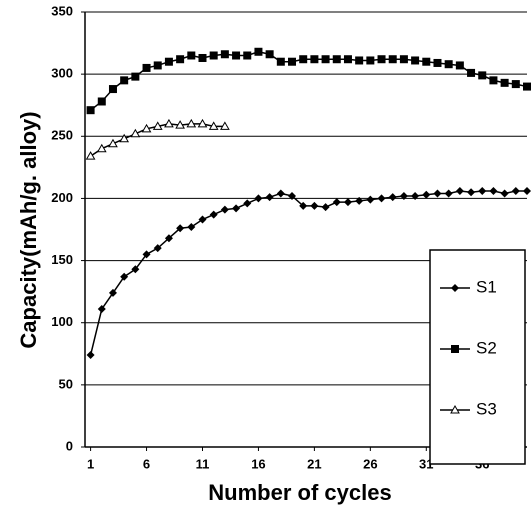  I want to click on y-tick-label: 100, so click(62, 321).